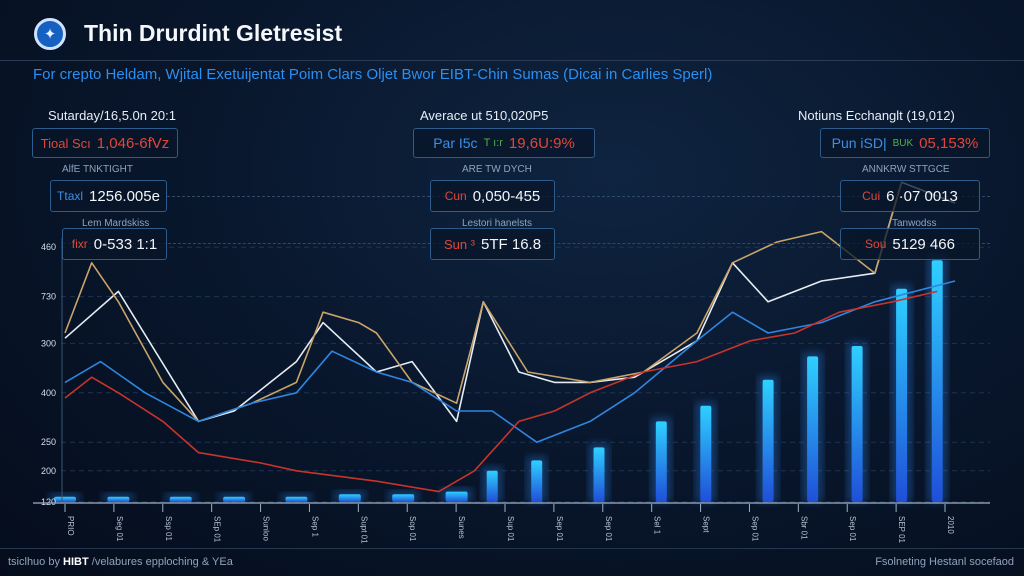  I want to click on stat-label: Sun ³, so click(459, 244).